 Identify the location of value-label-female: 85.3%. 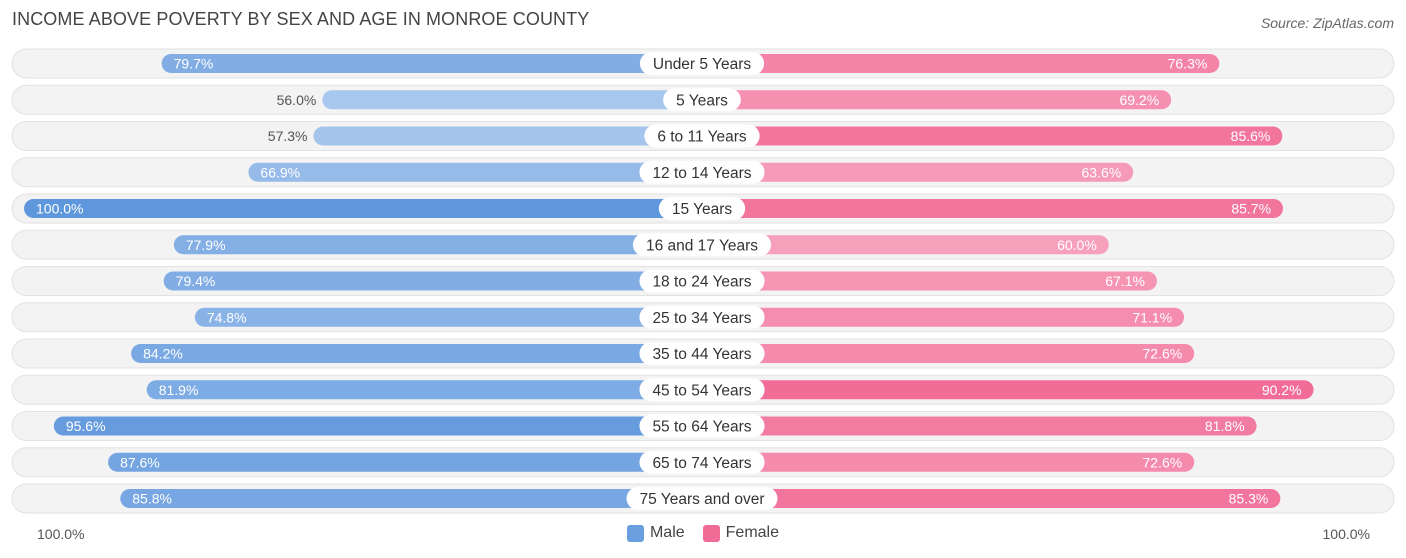
(1249, 499).